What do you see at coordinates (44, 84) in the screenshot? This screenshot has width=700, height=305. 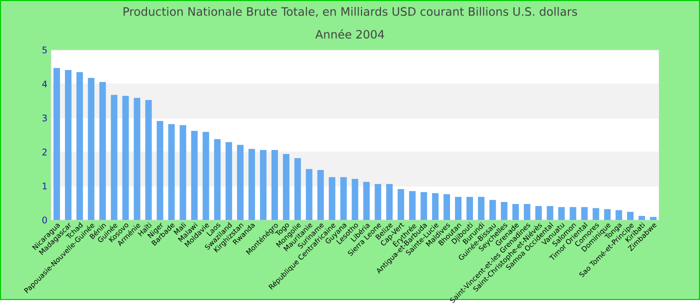 I see `y-tick-label: 4` at bounding box center [44, 84].